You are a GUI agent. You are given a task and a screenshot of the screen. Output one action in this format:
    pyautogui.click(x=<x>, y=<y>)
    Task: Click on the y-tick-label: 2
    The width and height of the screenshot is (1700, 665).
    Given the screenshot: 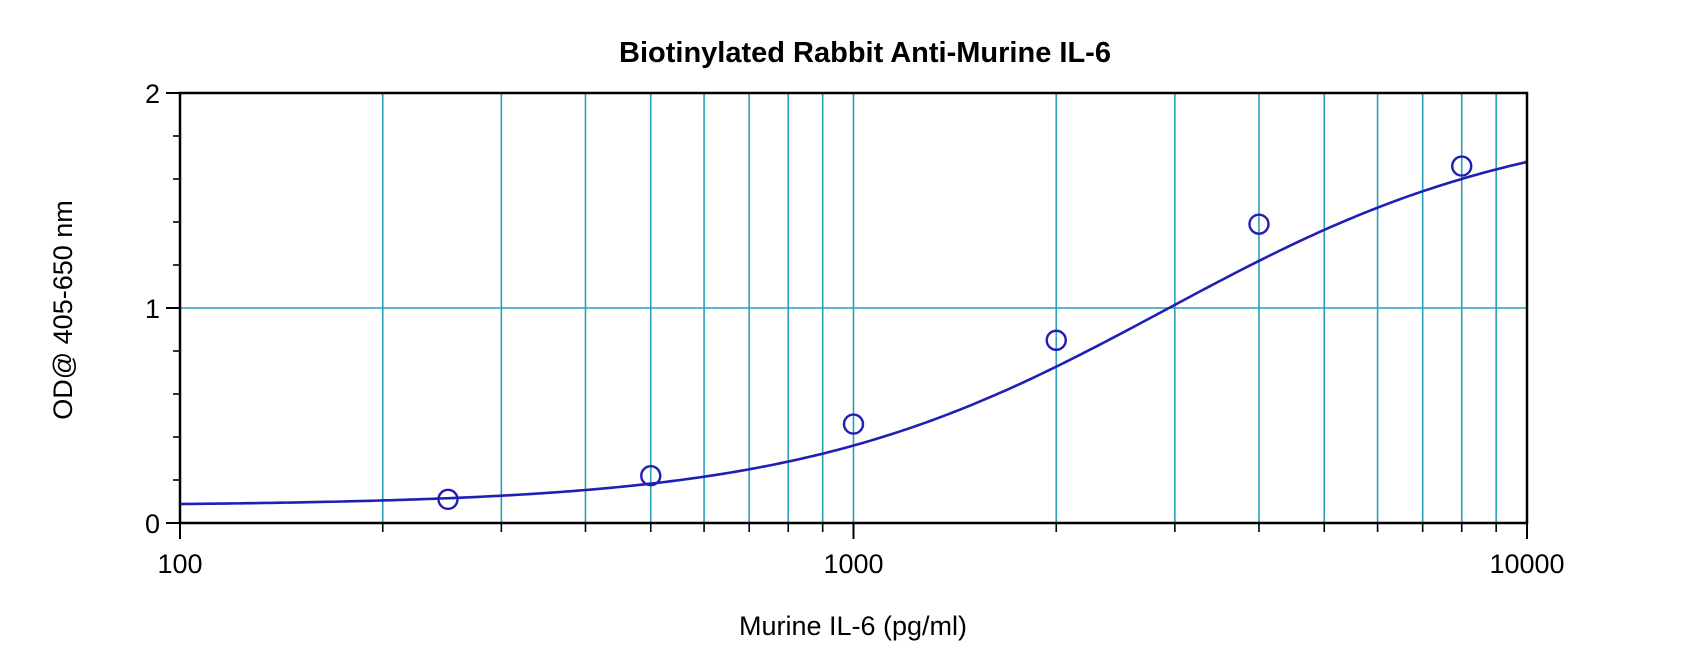 What is the action you would take?
    pyautogui.click(x=152, y=94)
    